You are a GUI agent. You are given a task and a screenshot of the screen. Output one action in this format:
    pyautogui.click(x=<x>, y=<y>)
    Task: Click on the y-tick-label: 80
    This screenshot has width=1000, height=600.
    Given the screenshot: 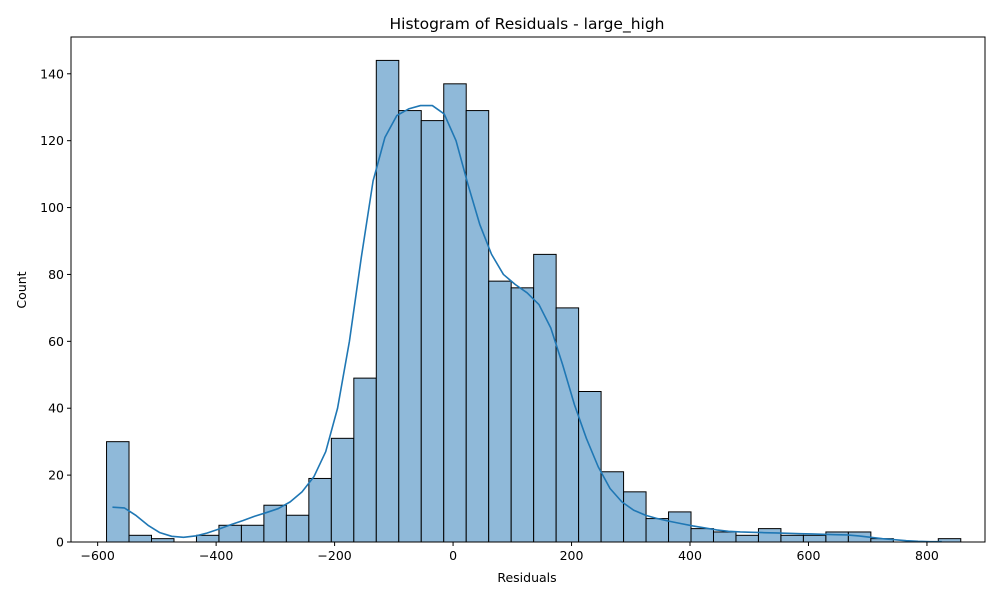 What is the action you would take?
    pyautogui.click(x=56, y=274)
    